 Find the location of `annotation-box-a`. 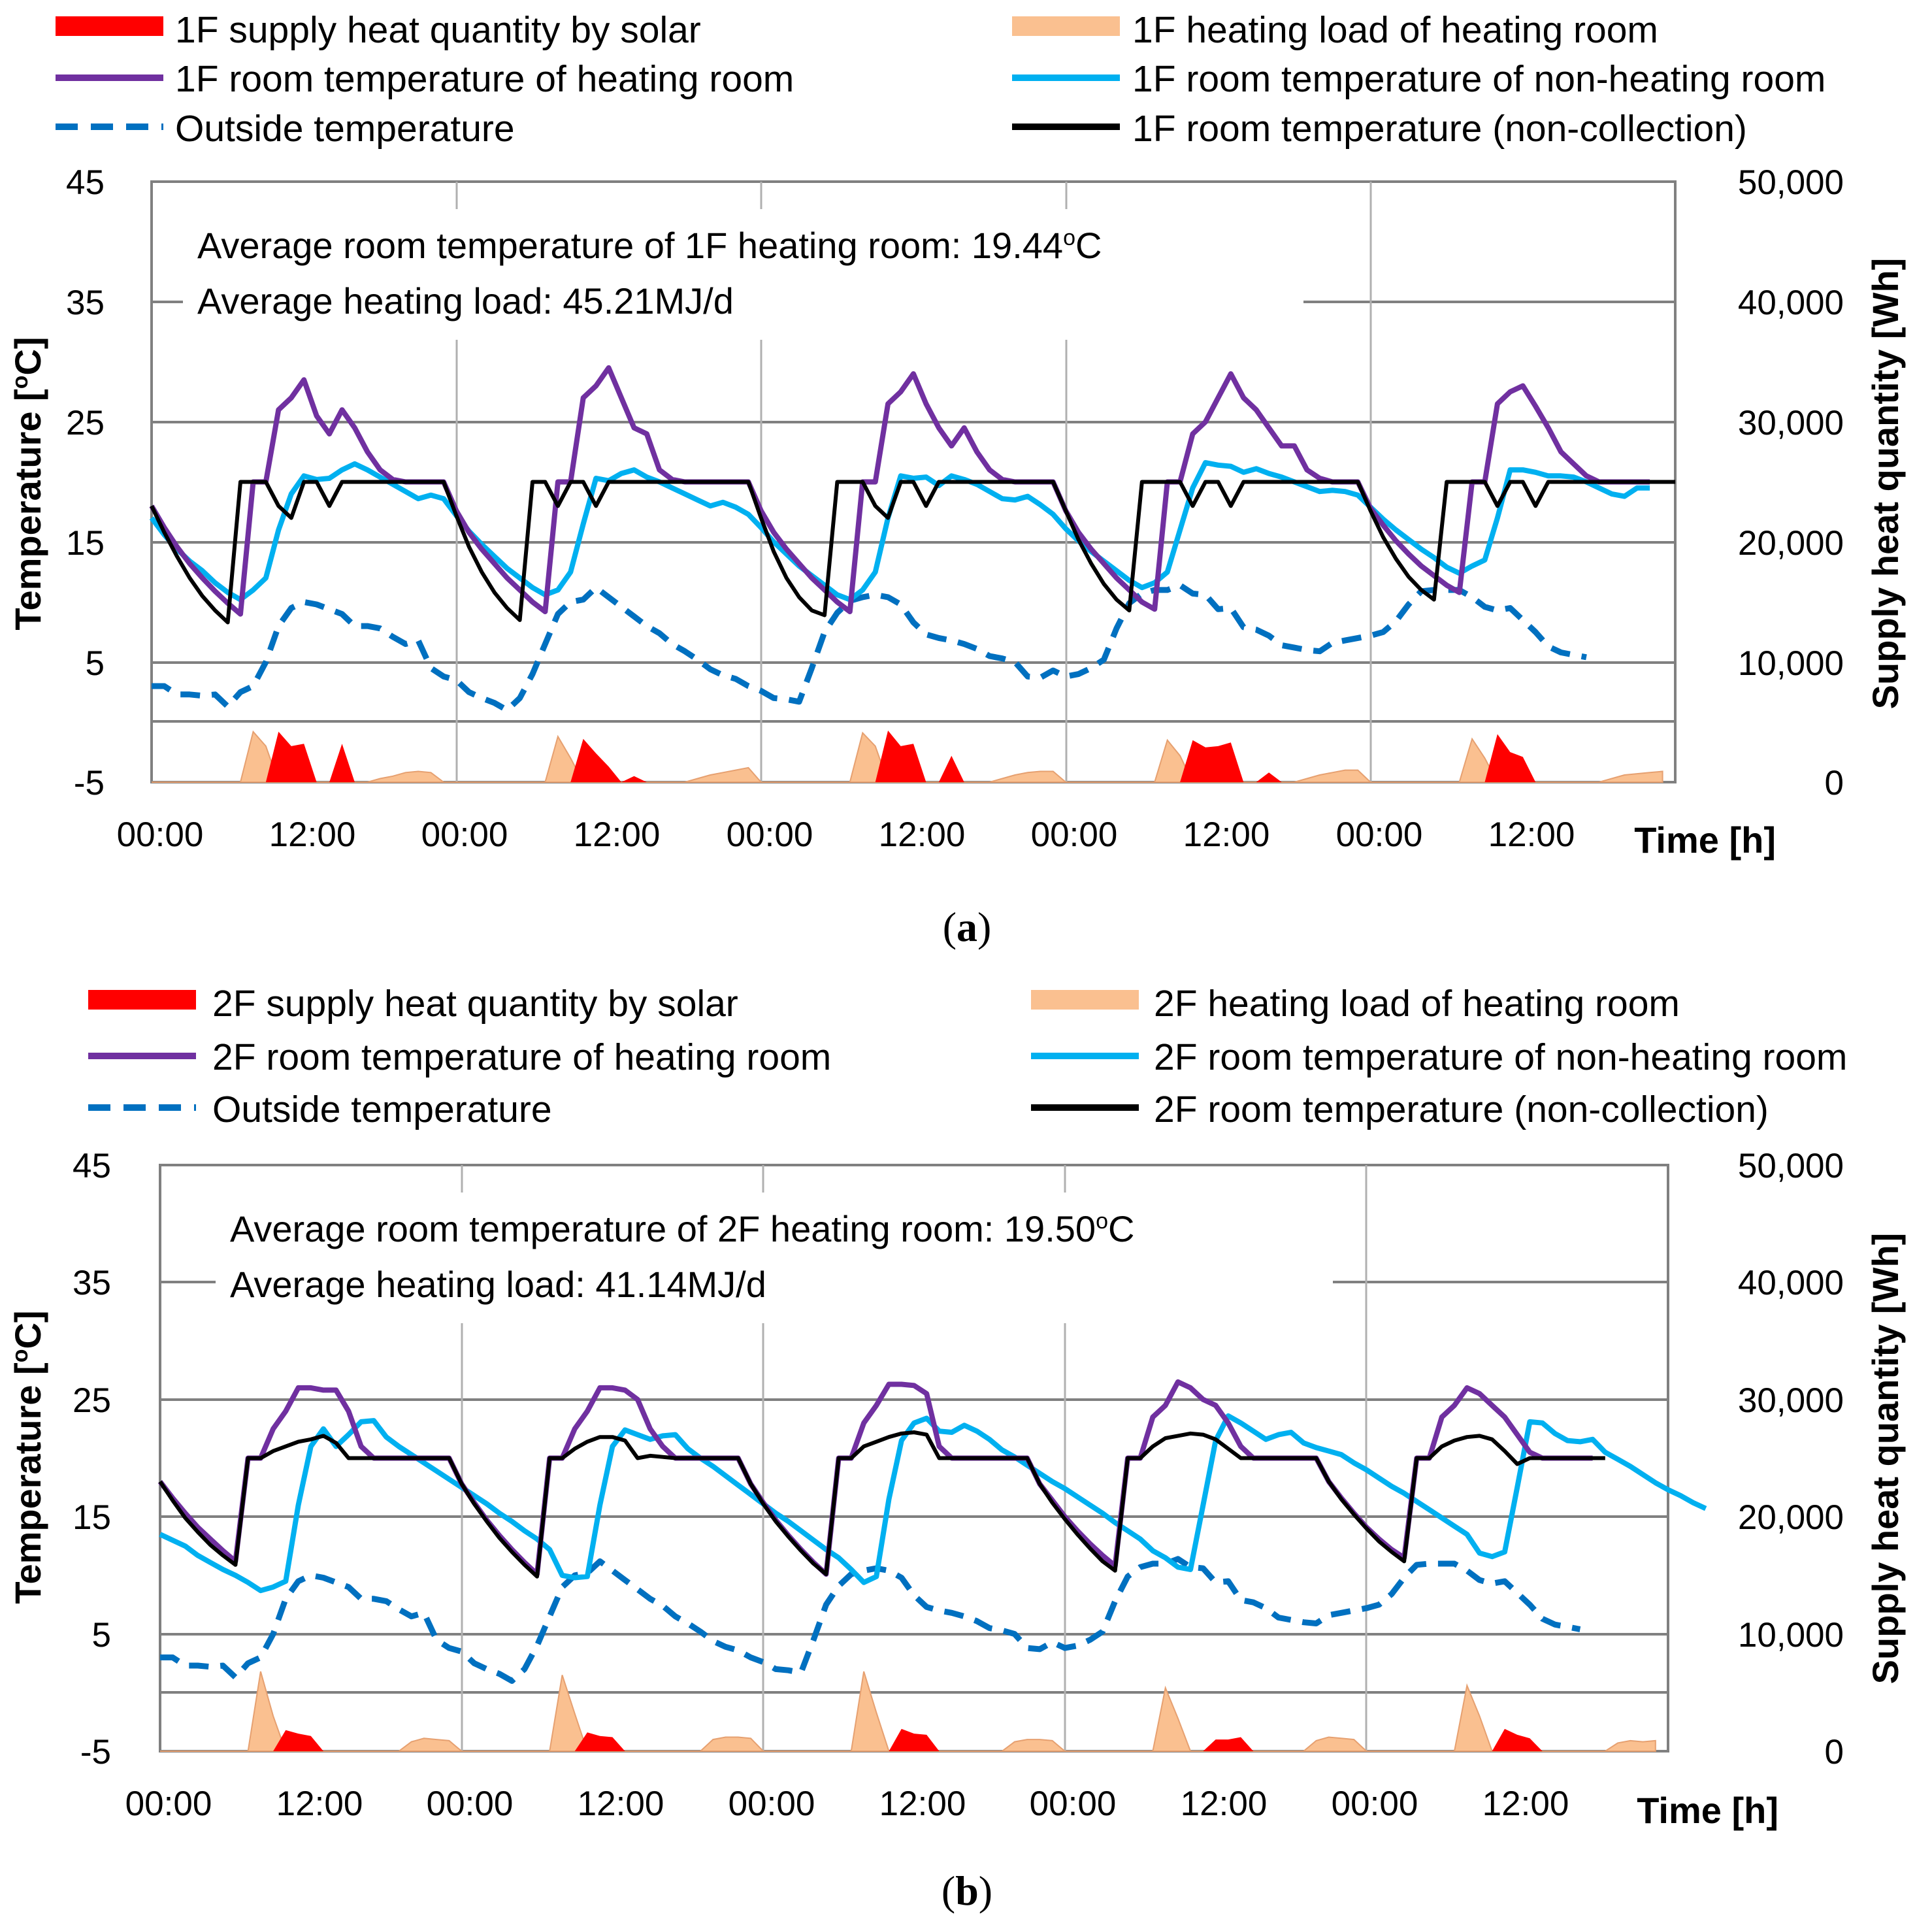

annotation-box-a is located at coordinates (743, 274).